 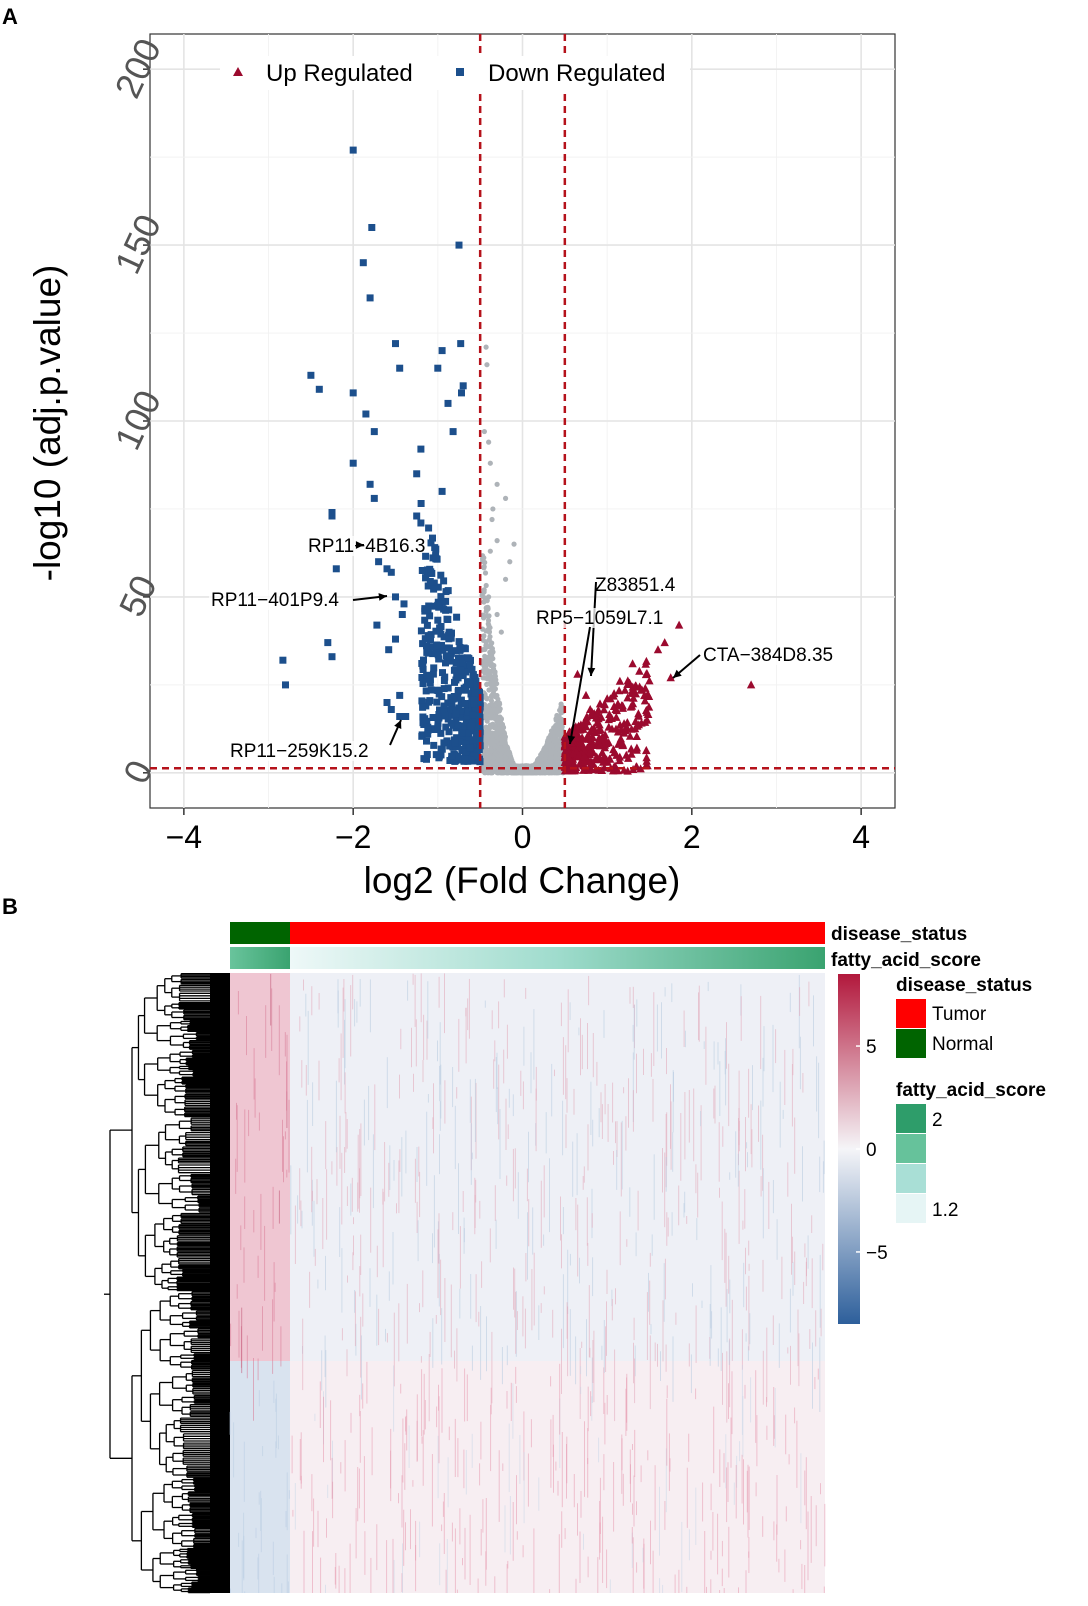 What do you see at coordinates (937, 1120) in the screenshot?
I see `legend-score-label-high: 2` at bounding box center [937, 1120].